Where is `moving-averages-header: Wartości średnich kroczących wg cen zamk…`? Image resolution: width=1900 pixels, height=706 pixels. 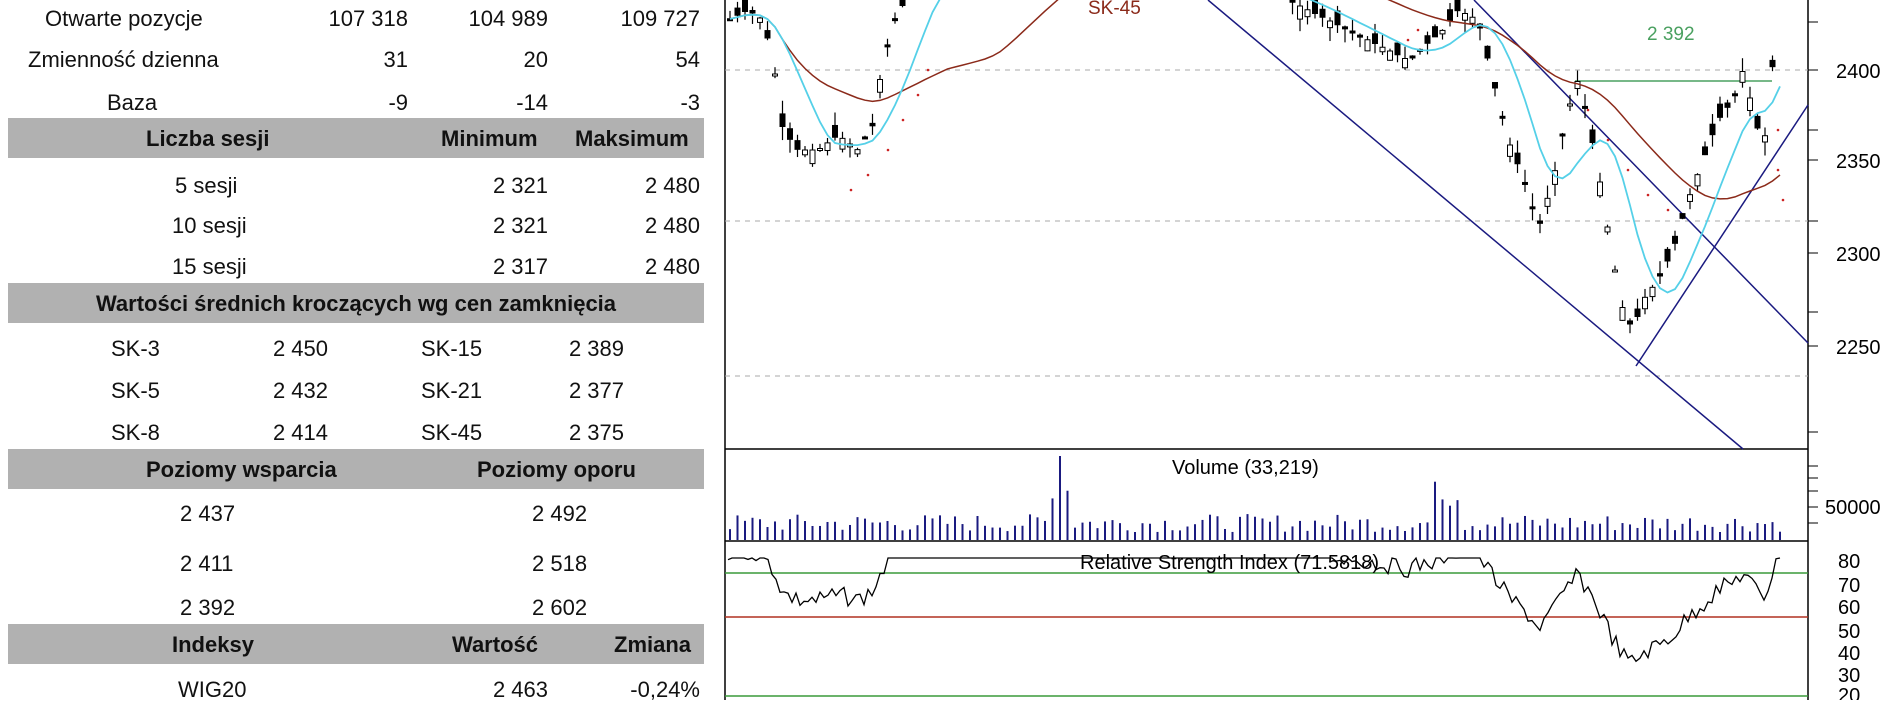
moving-averages-header: Wartości średnich kroczących wg cen zamk… is located at coordinates (356, 303).